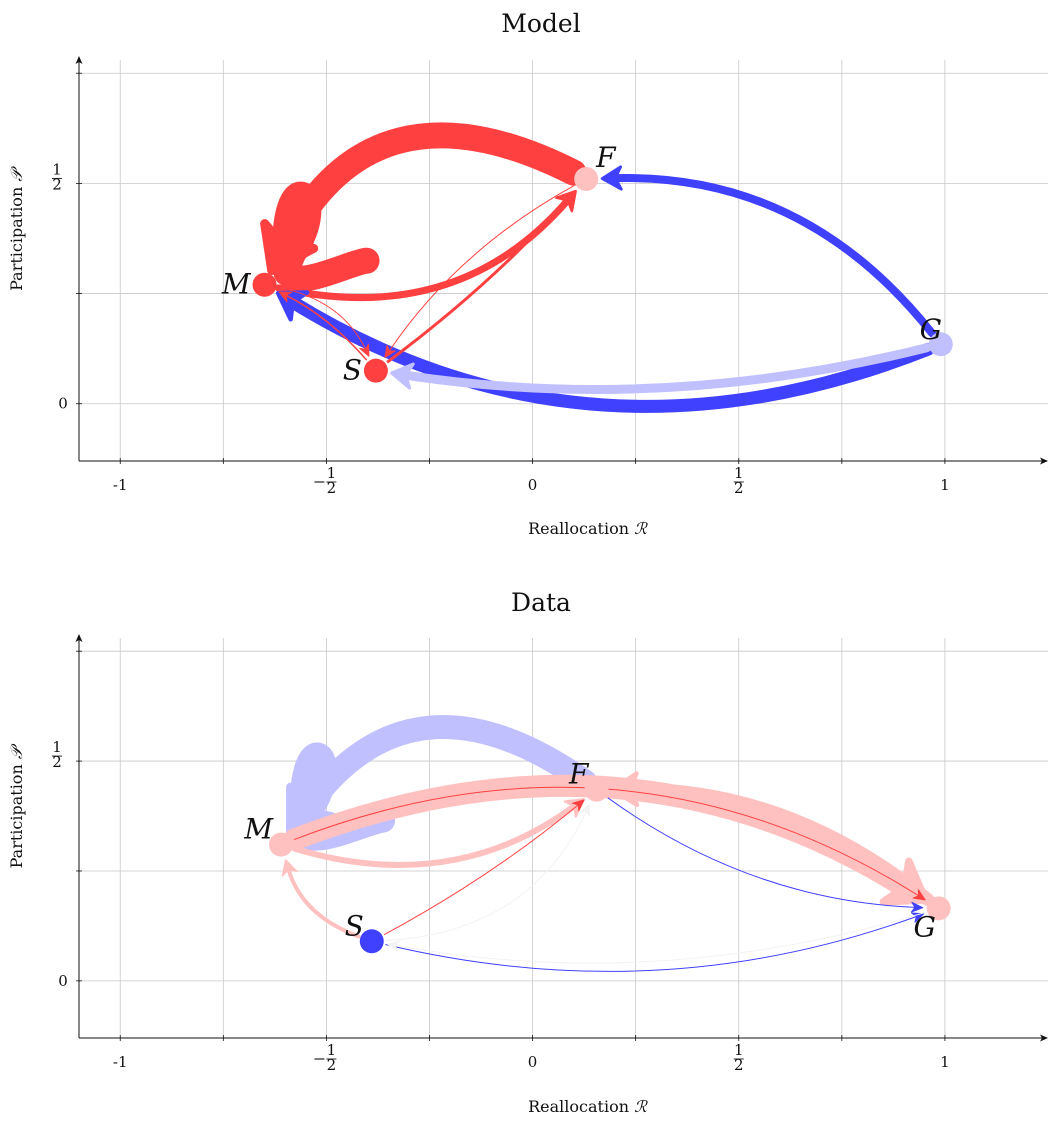  I want to click on edges, so click(608, 843).